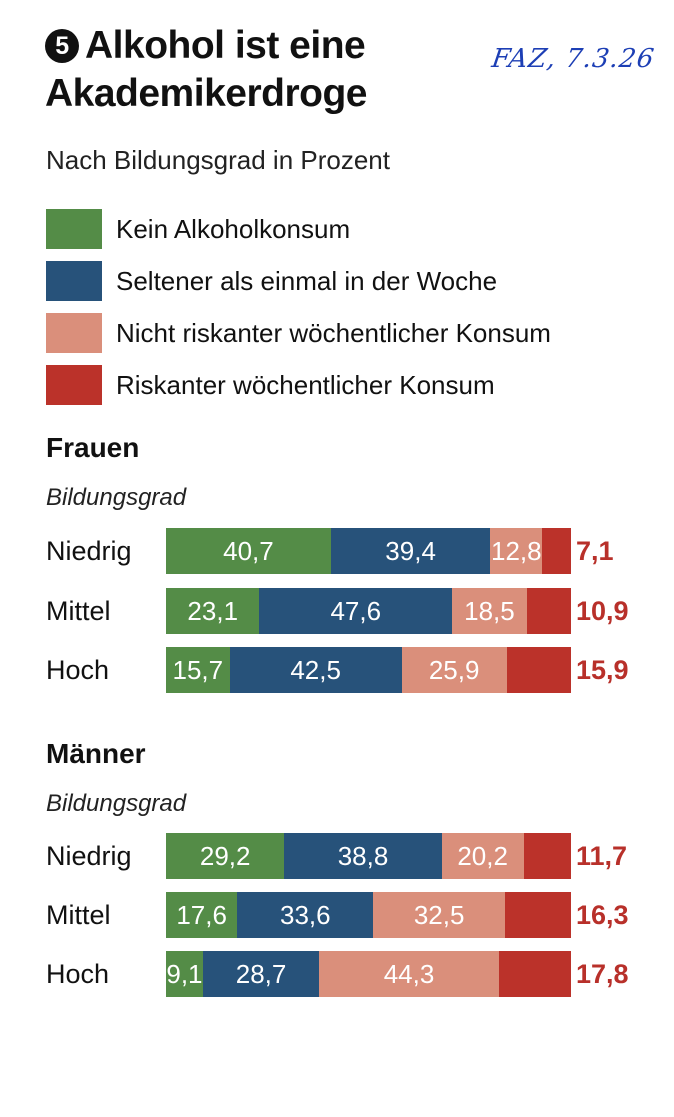  I want to click on segment-selten: 42,5, so click(315, 670).